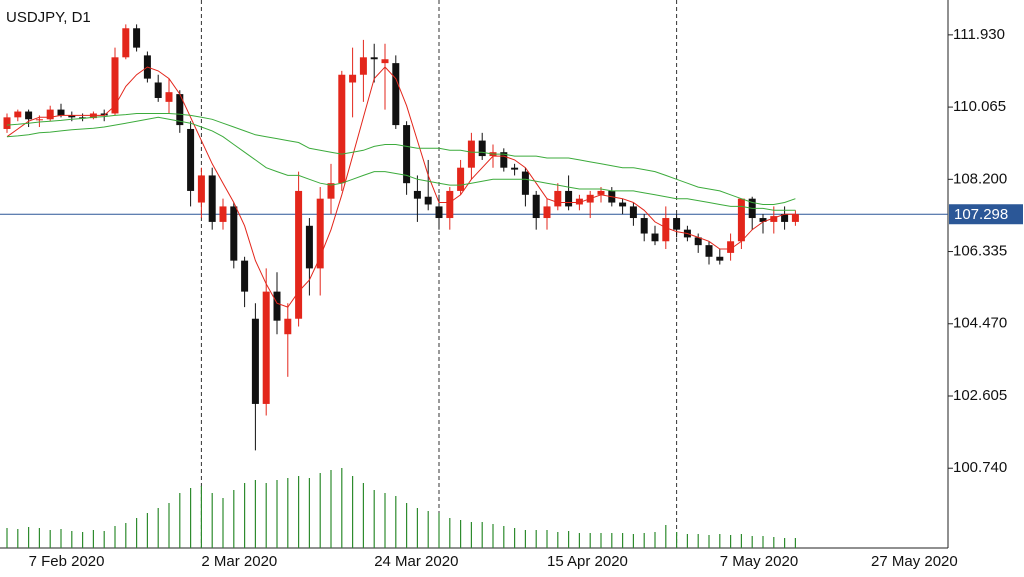 The image size is (1024, 577). Describe the element at coordinates (239, 561) in the screenshot. I see `x-tick-label: 2 Mar 2020` at that location.